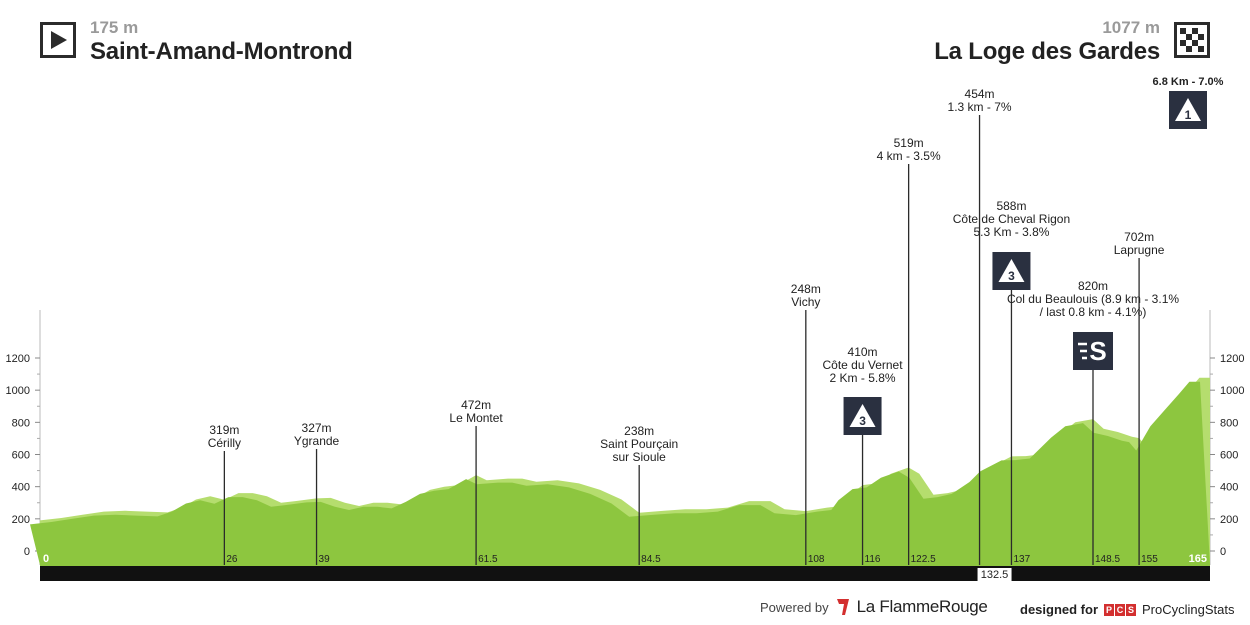  Describe the element at coordinates (232, 559) in the screenshot. I see `km-label: 26` at that location.